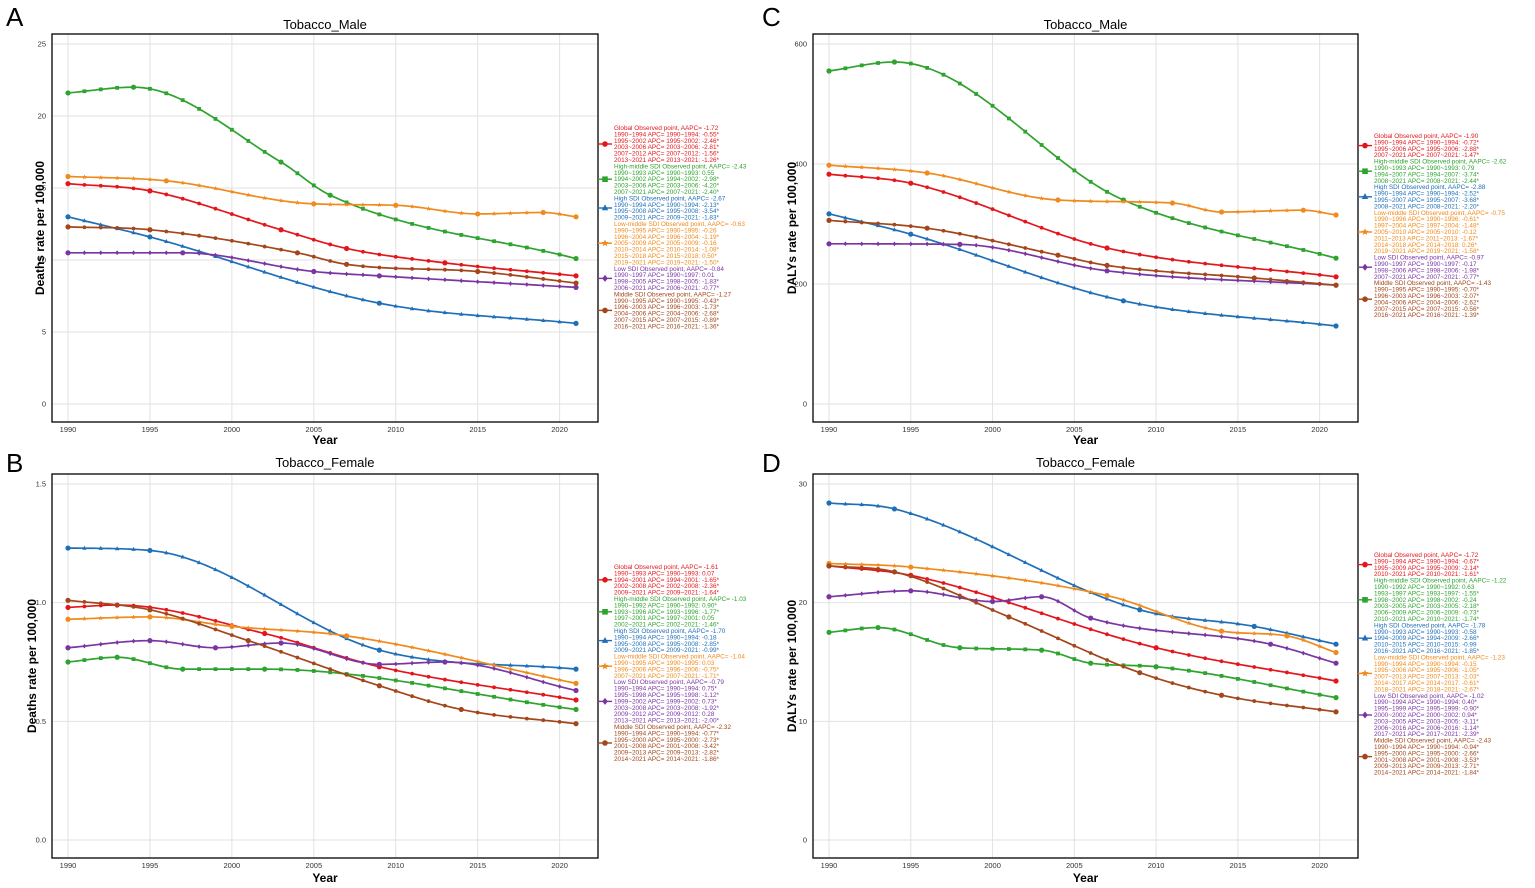 The image size is (1535, 888). I want to click on series-line-middle-sdi, so click(322, 255).